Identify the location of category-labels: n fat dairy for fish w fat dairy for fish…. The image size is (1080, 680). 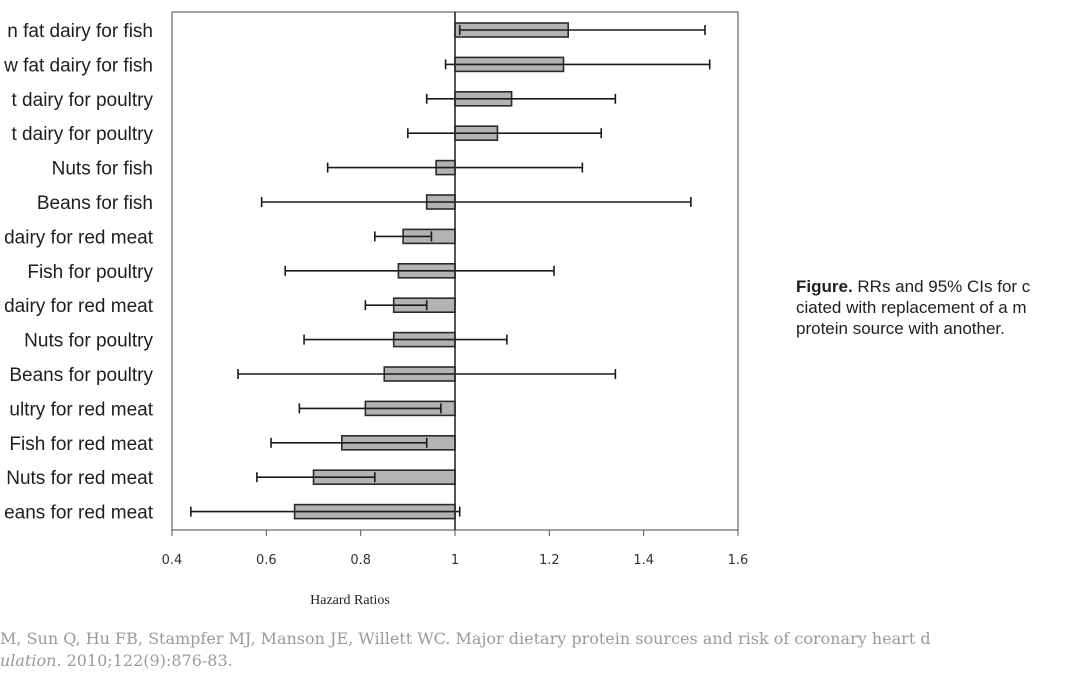
(78, 272).